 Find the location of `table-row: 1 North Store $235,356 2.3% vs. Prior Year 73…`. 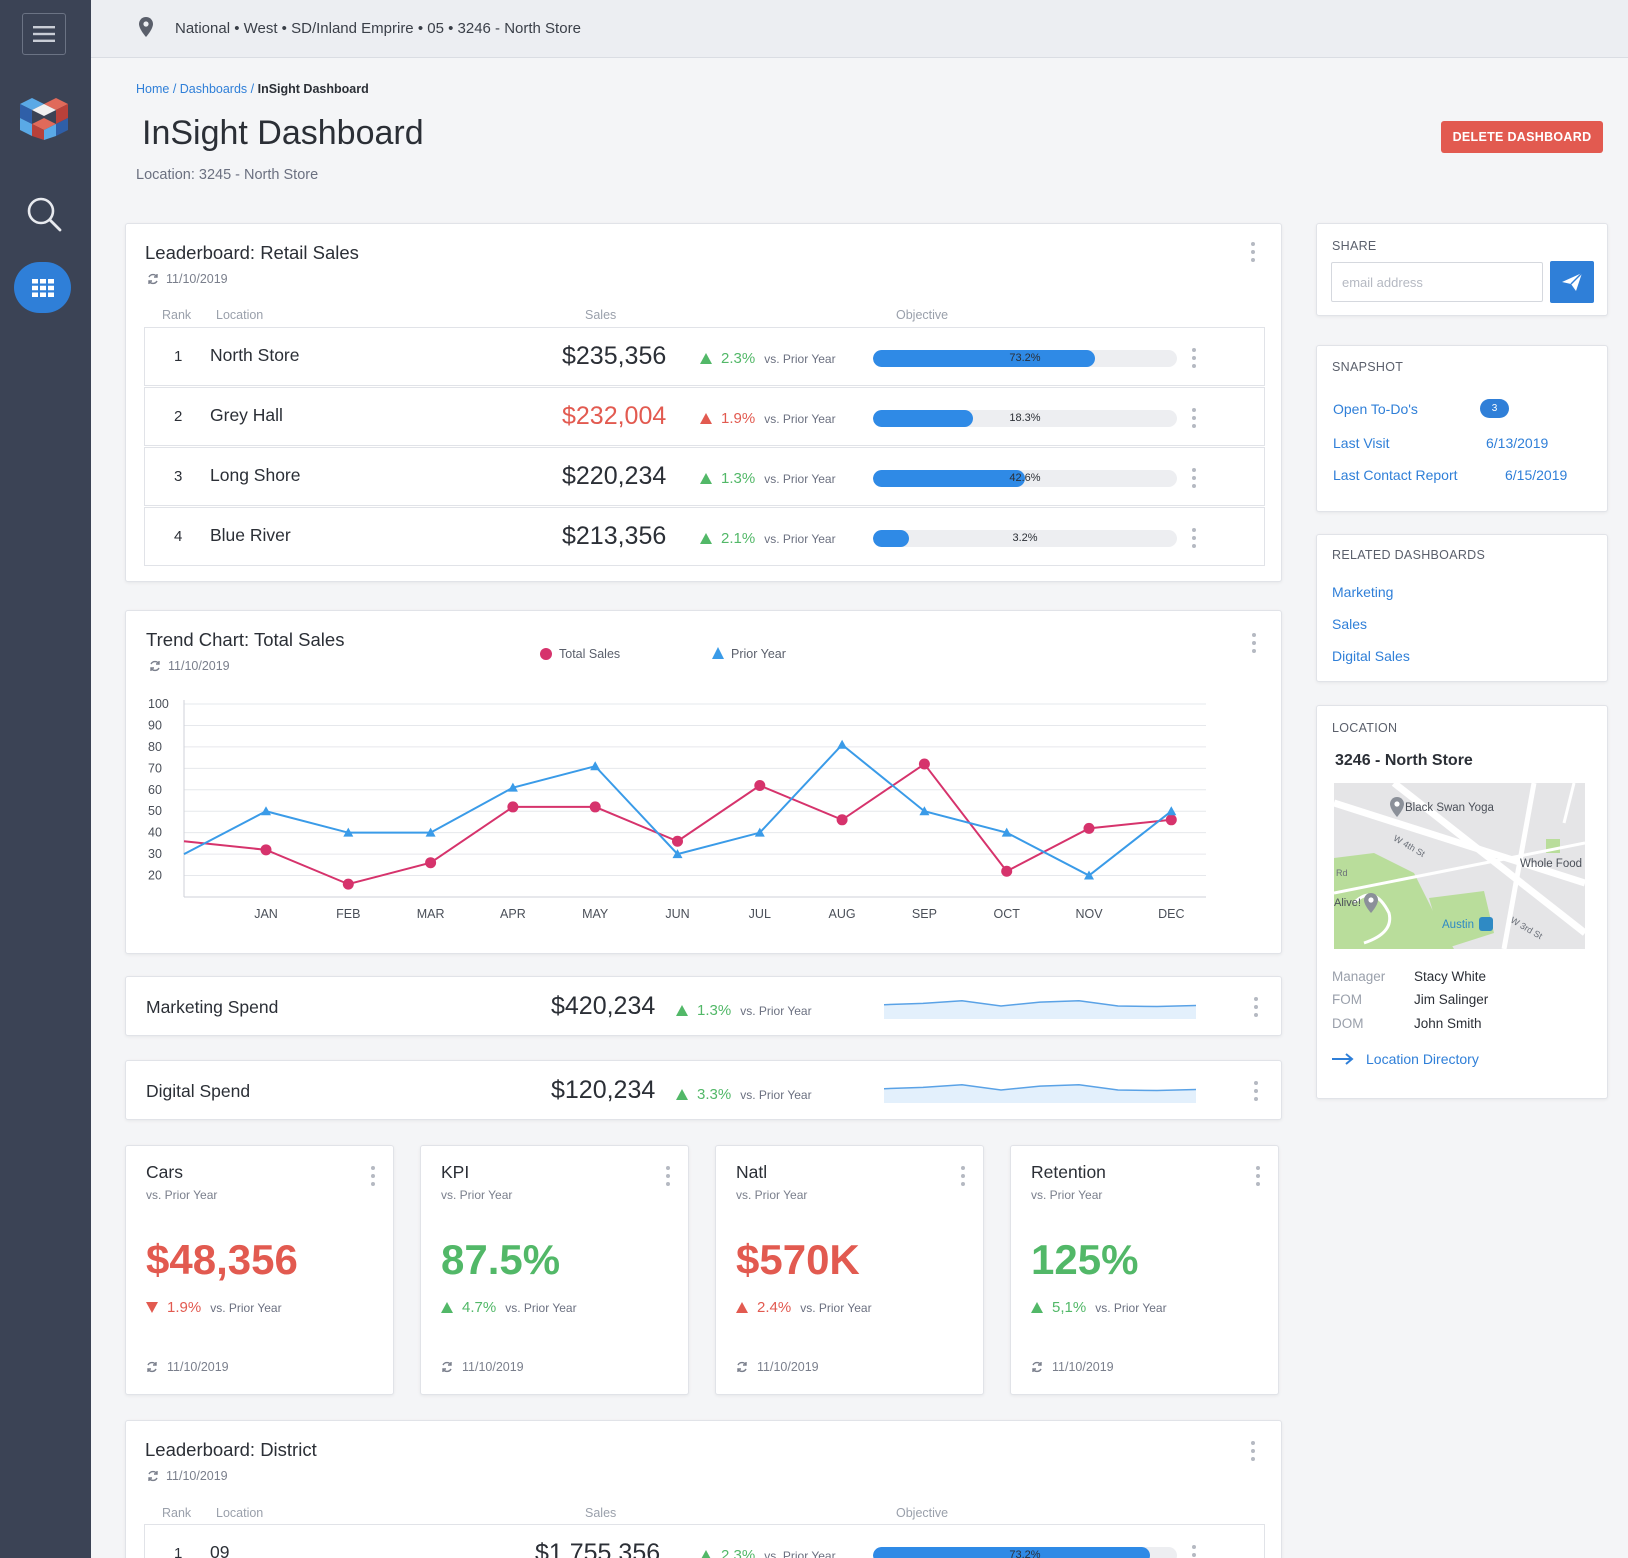

table-row: 1 North Store $235,356 2.3% vs. Prior Year 73… is located at coordinates (704, 356).